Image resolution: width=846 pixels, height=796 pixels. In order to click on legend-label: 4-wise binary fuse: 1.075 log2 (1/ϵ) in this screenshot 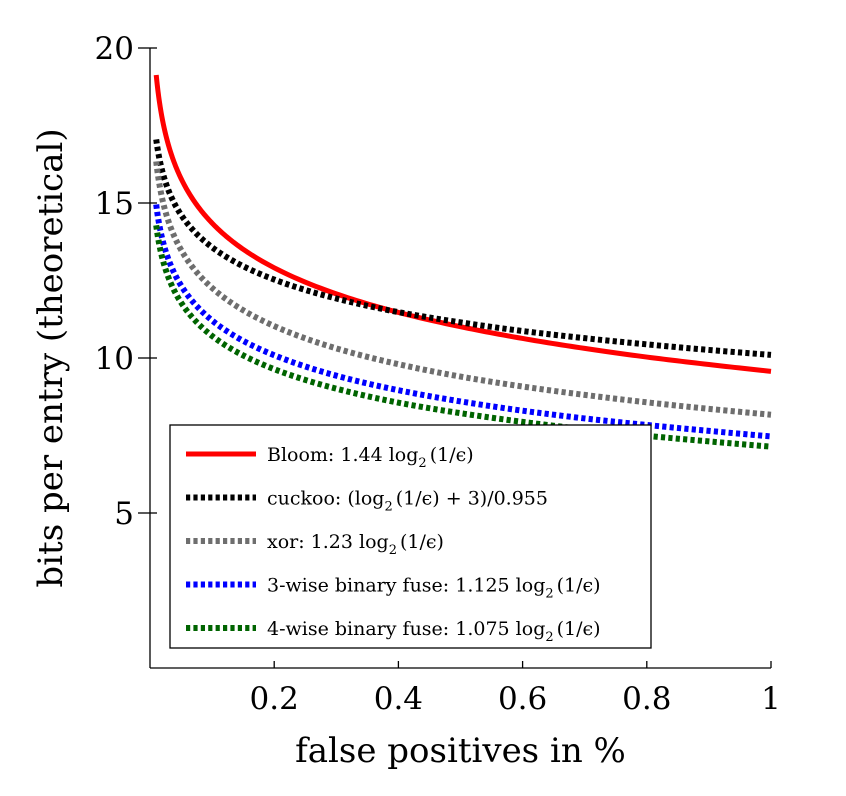, I will do `click(434, 631)`.